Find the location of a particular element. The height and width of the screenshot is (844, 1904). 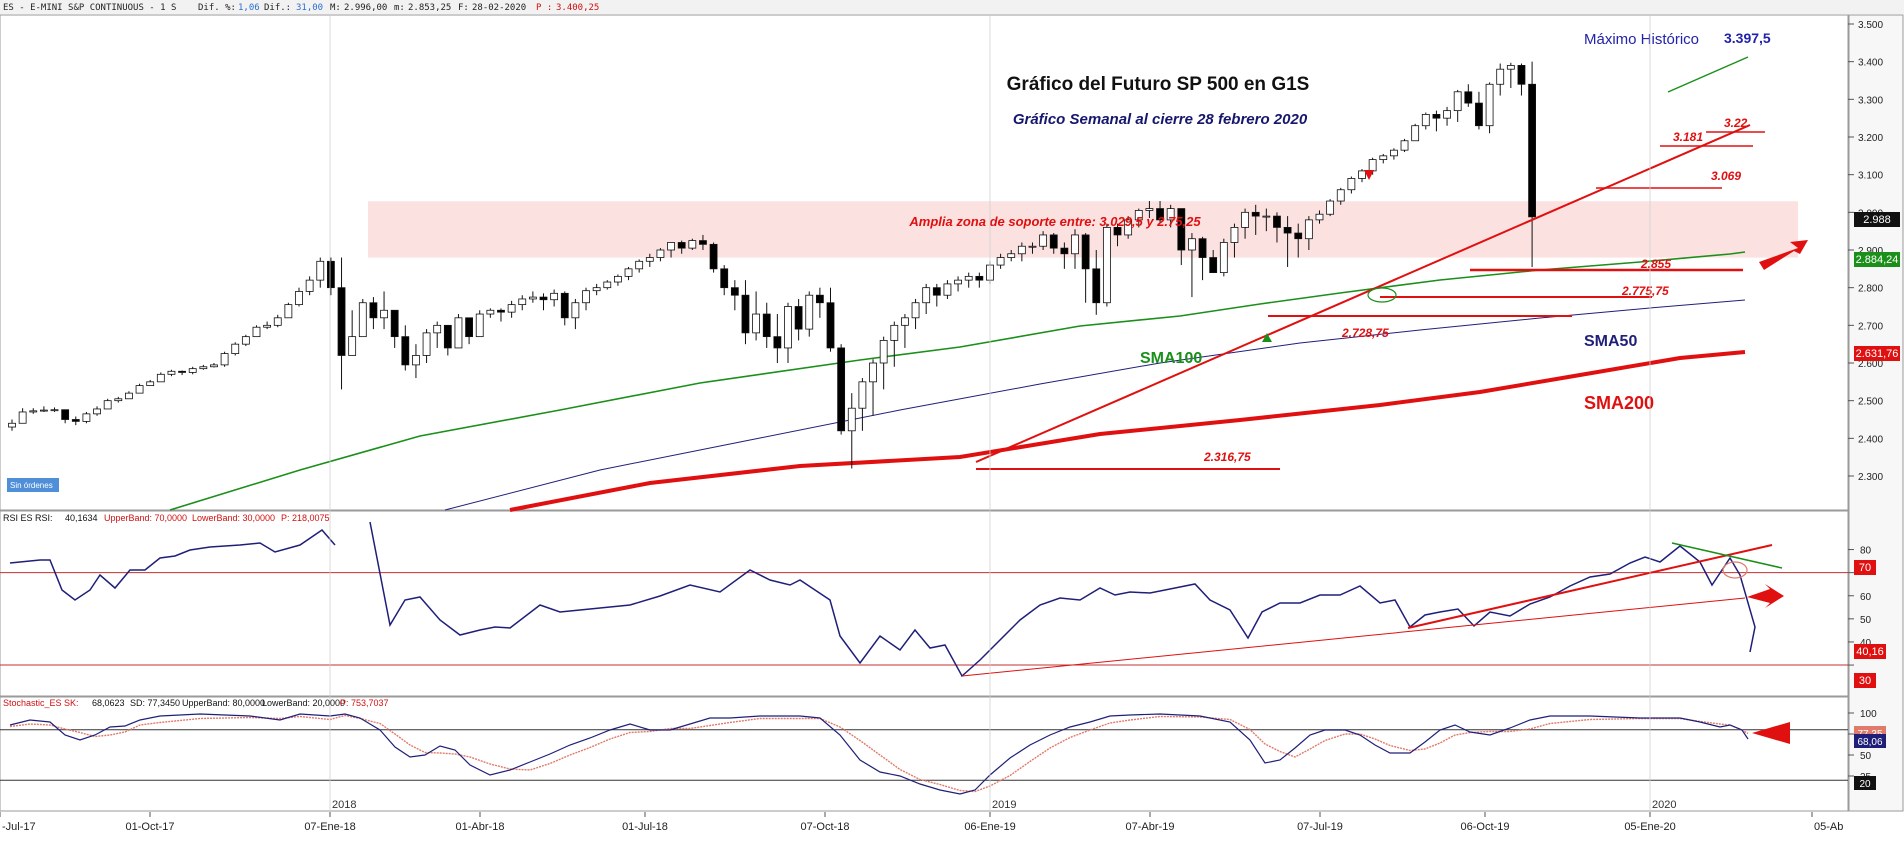

x-tick-label: 05-Ab is located at coordinates (1828, 827).